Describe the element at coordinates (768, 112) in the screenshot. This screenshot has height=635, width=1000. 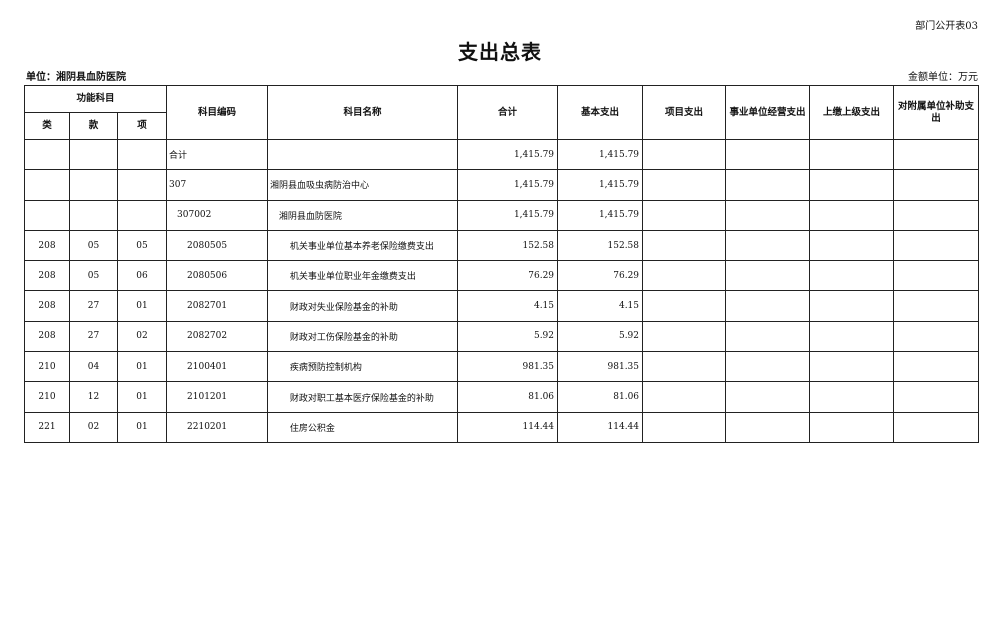
I see `column-header: 事业单位经营支出` at that location.